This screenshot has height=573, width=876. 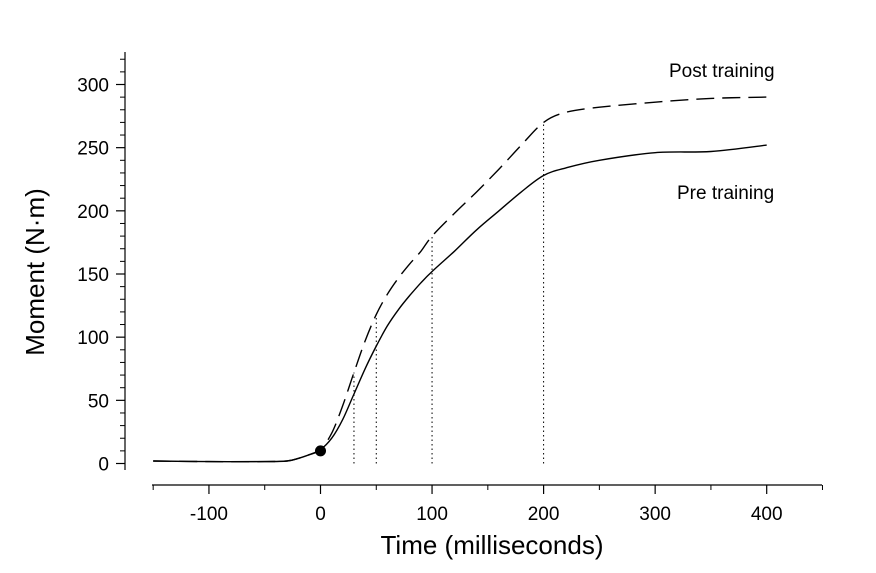 What do you see at coordinates (320, 451) in the screenshot?
I see `onset-point` at bounding box center [320, 451].